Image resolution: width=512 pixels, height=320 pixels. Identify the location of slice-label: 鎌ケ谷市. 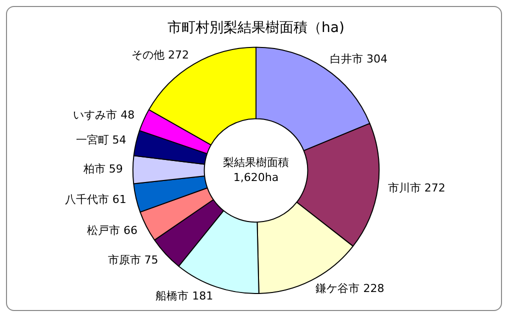
(338, 289).